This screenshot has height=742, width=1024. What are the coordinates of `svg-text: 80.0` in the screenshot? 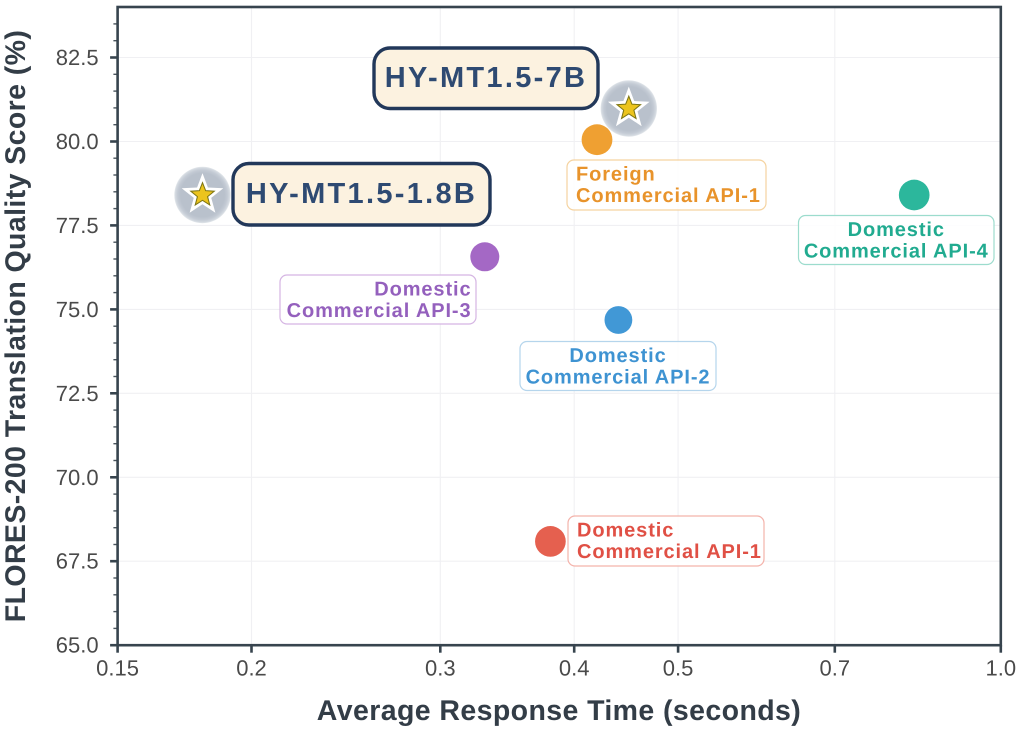 It's located at (77, 141).